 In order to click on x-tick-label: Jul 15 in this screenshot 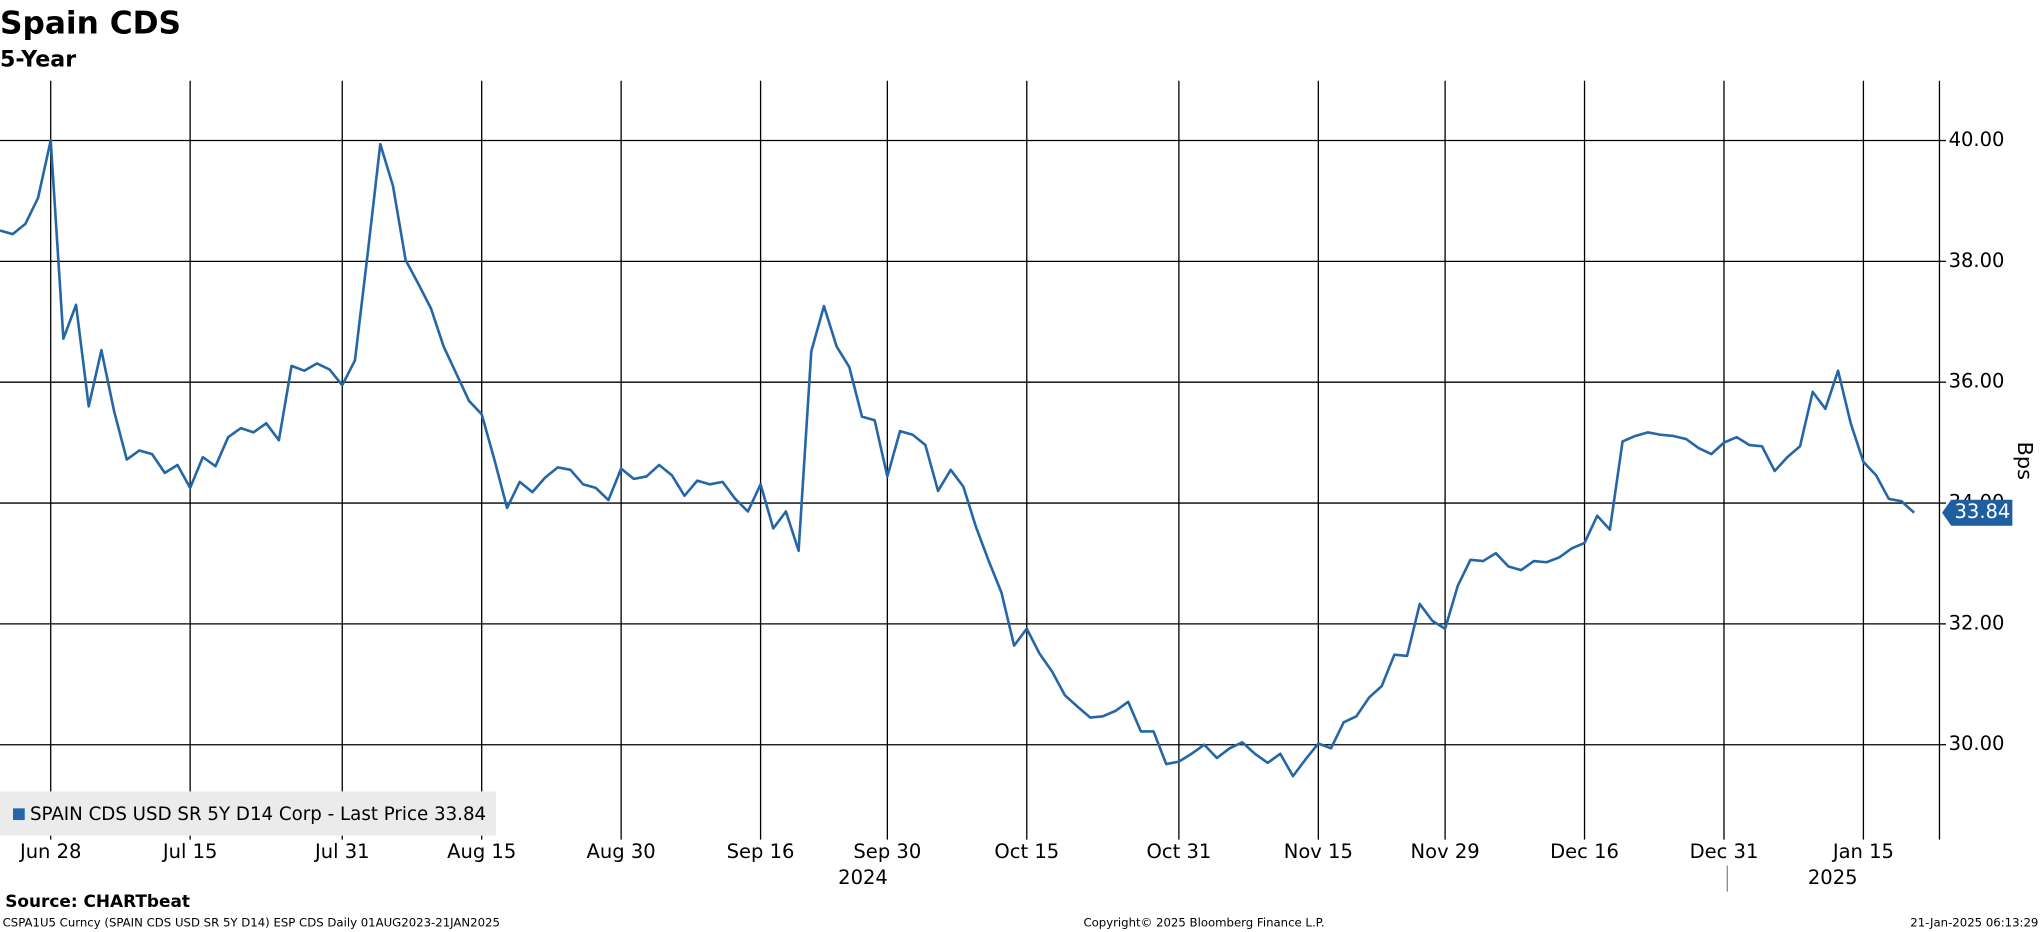, I will do `click(189, 851)`.